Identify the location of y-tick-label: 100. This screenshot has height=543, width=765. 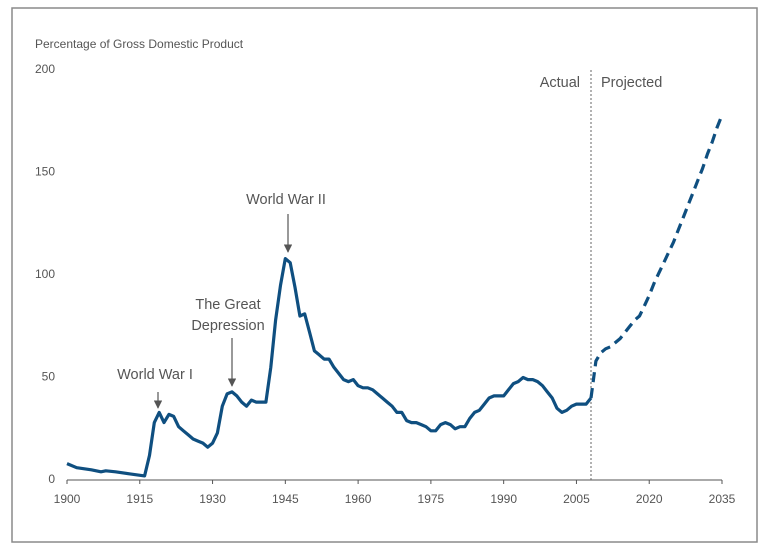
(45, 274).